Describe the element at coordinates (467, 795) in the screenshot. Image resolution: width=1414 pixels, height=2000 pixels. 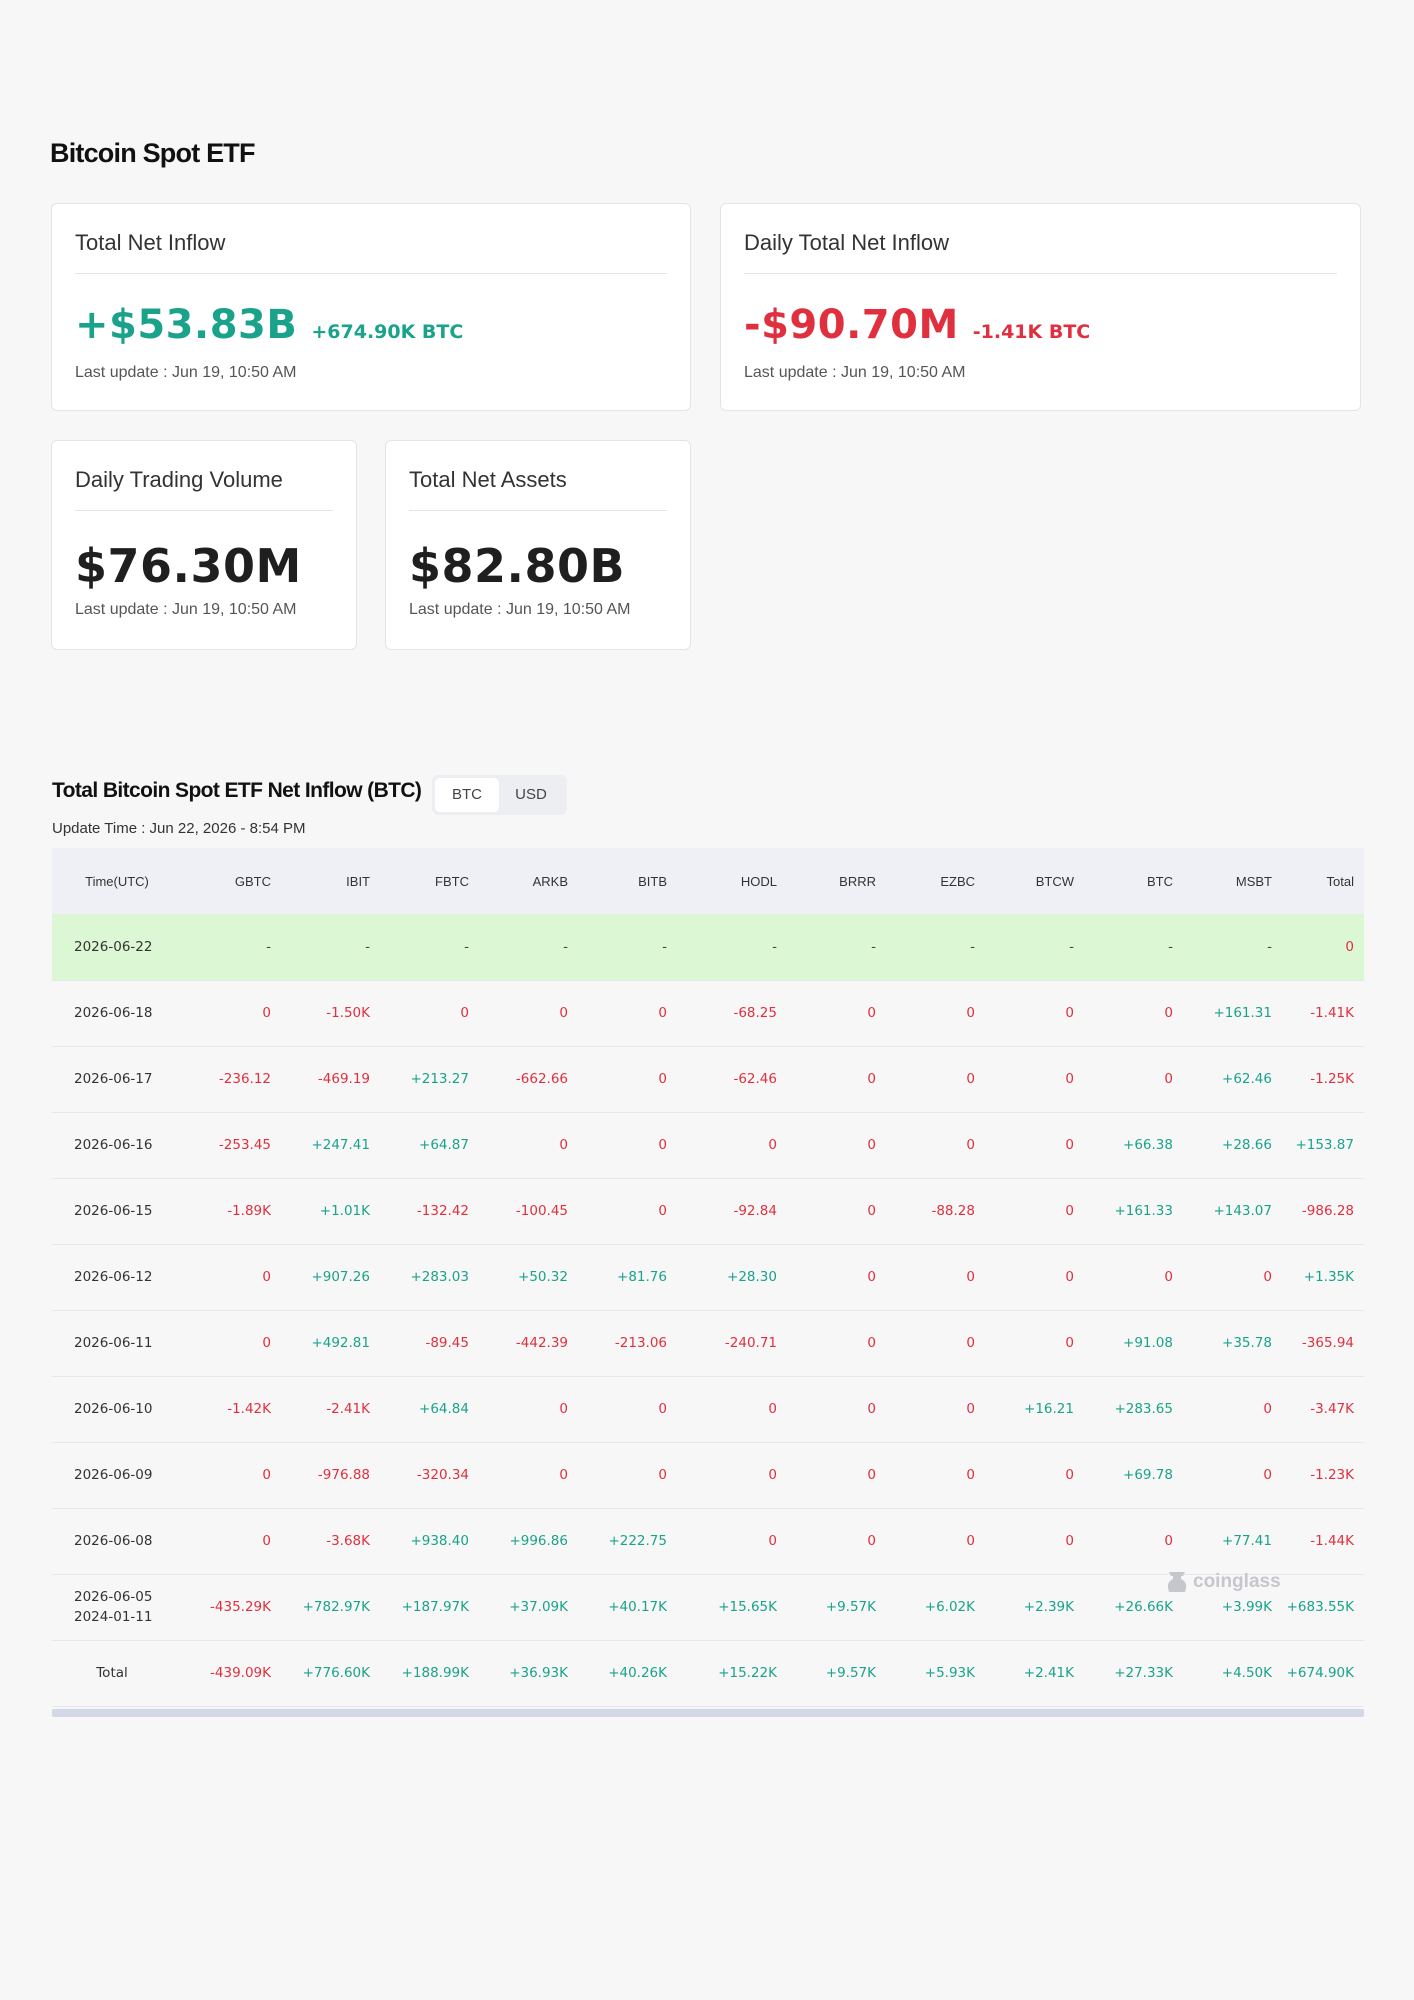
I see `toggle-btc: BTC` at that location.